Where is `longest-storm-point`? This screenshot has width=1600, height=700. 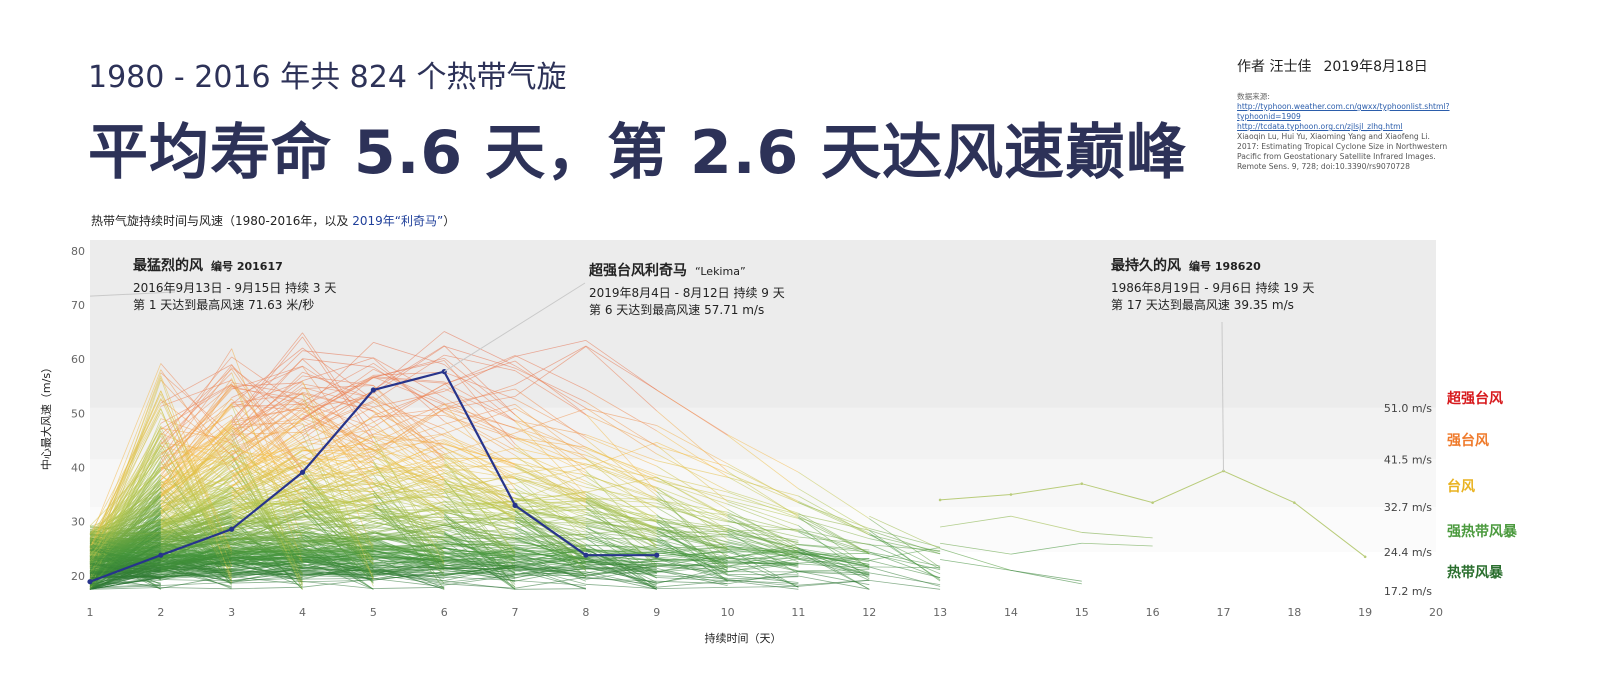
longest-storm-point is located at coordinates (1365, 557).